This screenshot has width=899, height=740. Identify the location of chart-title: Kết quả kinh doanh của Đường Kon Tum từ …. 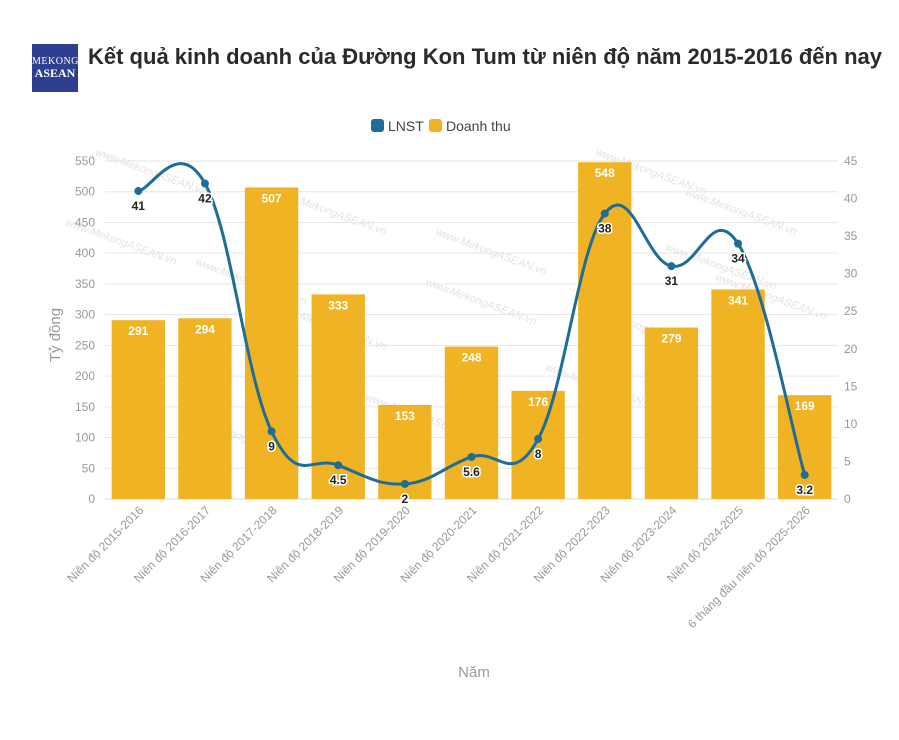
(485, 56).